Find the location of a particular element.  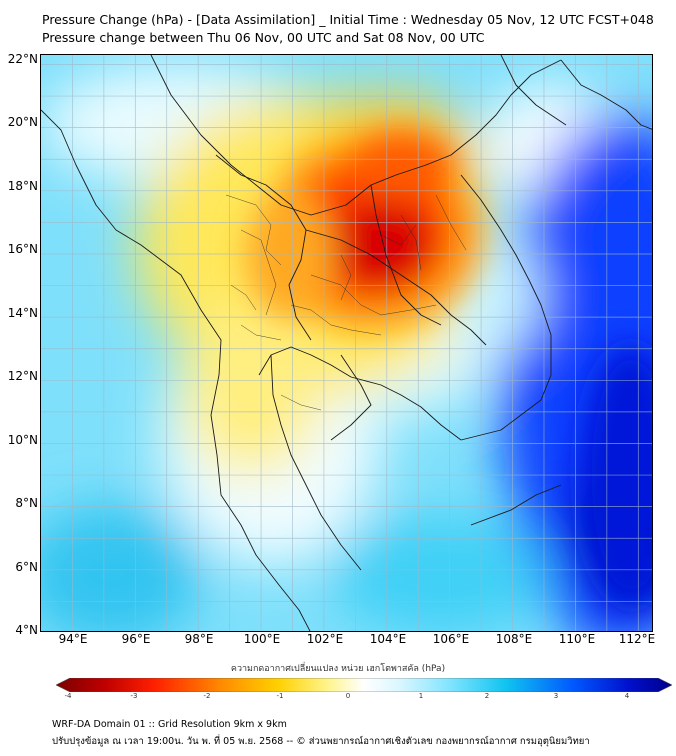

lon-label-102e: 102°E is located at coordinates (325, 639).